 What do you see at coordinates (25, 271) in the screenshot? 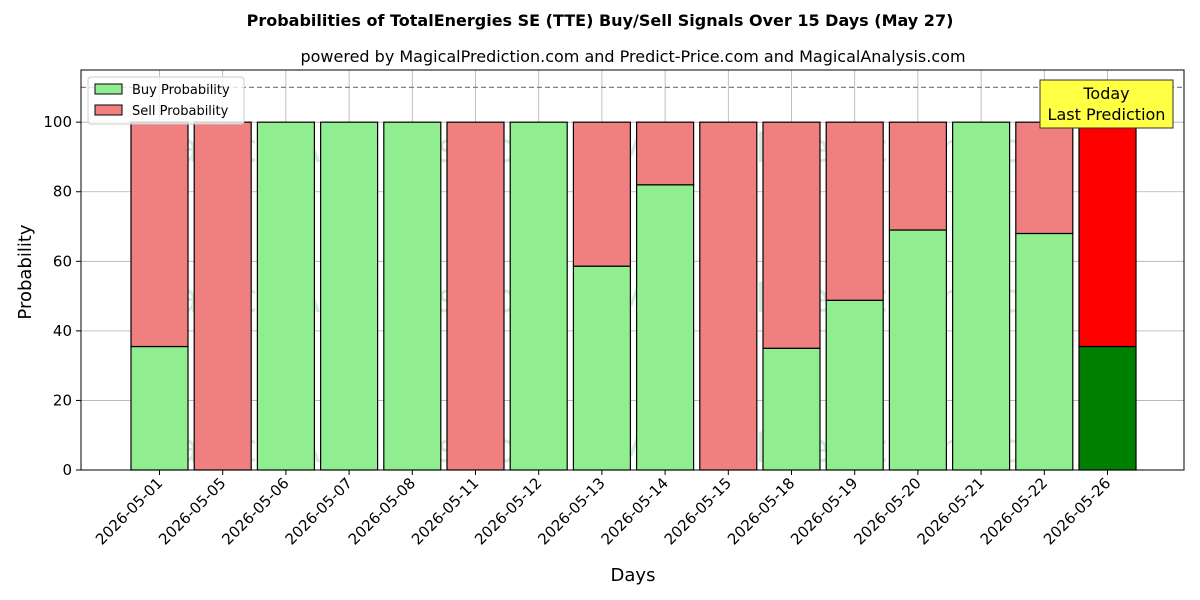
I see `y-axis-label: Probability` at bounding box center [25, 271].